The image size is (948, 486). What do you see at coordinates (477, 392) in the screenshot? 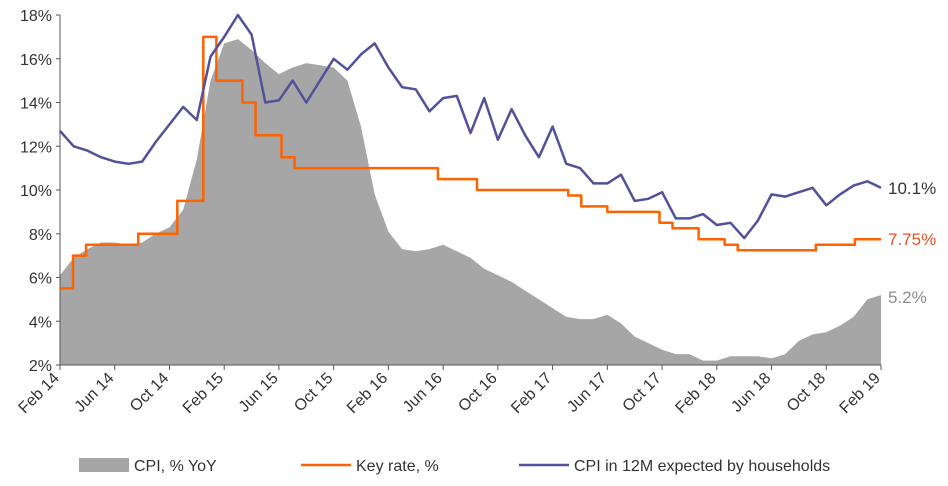
I see `x-tick-label: Oct 16` at bounding box center [477, 392].